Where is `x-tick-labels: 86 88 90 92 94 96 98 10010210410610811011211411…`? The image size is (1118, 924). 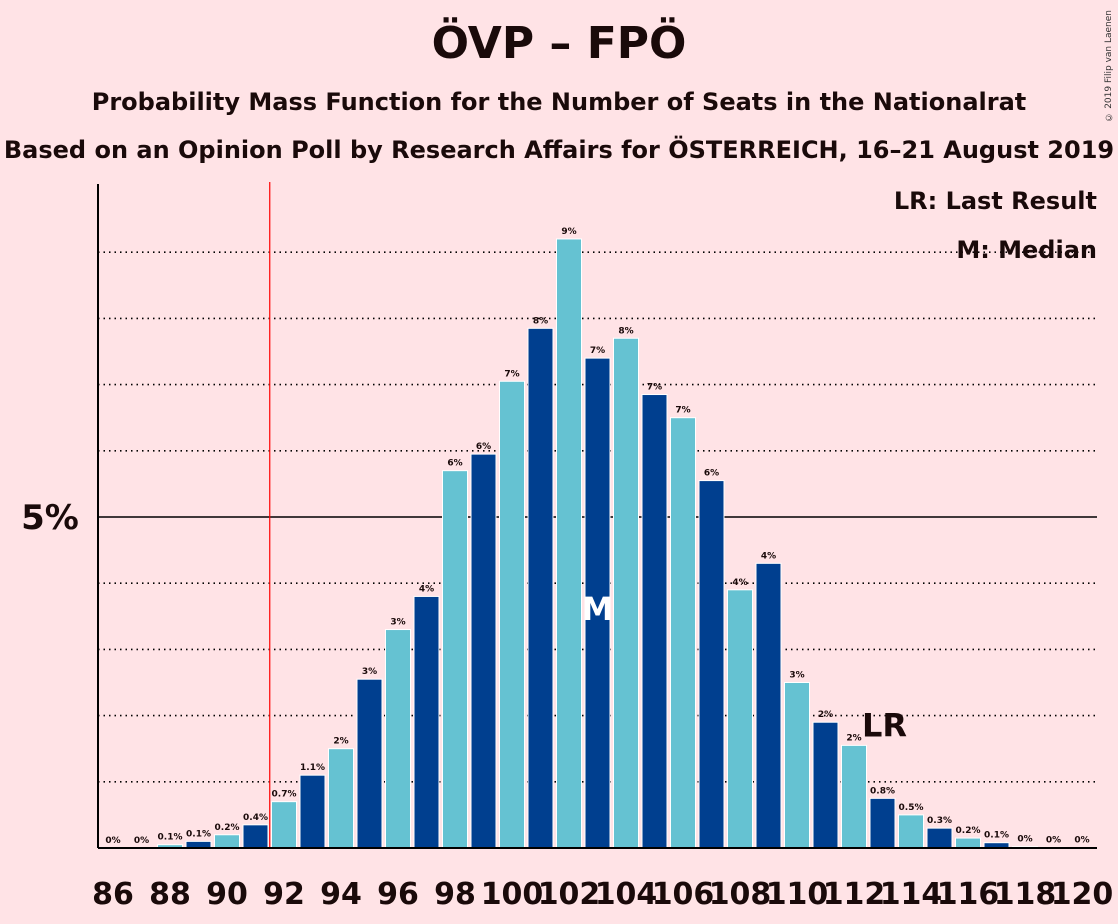 x-tick-labels: 86 88 90 92 94 96 98 10010210410610811011211411… is located at coordinates (602, 894).